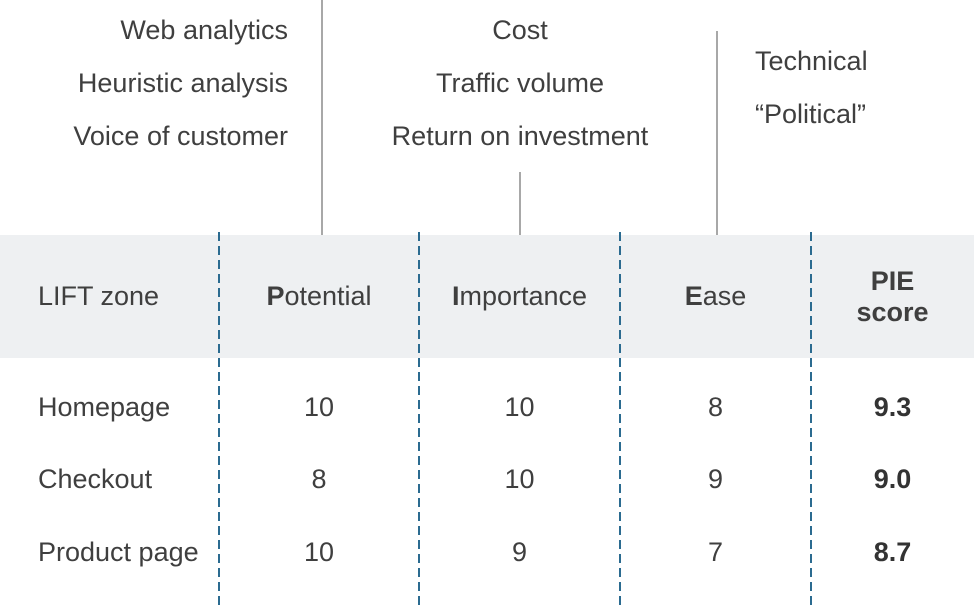 This screenshot has height=610, width=974. Describe the element at coordinates (99, 296) in the screenshot. I see `column-header-lift-zone: LIFT zone` at that location.